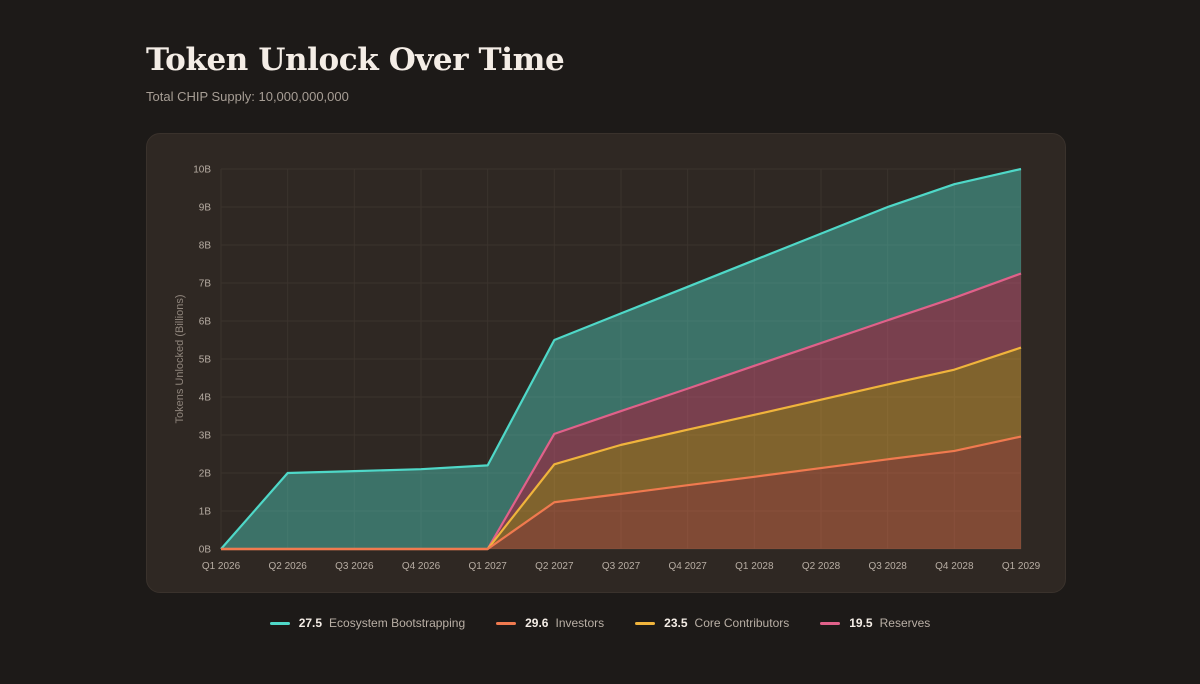 This screenshot has height=684, width=1200. Describe the element at coordinates (905, 623) in the screenshot. I see `legend-label: Reserves` at that location.